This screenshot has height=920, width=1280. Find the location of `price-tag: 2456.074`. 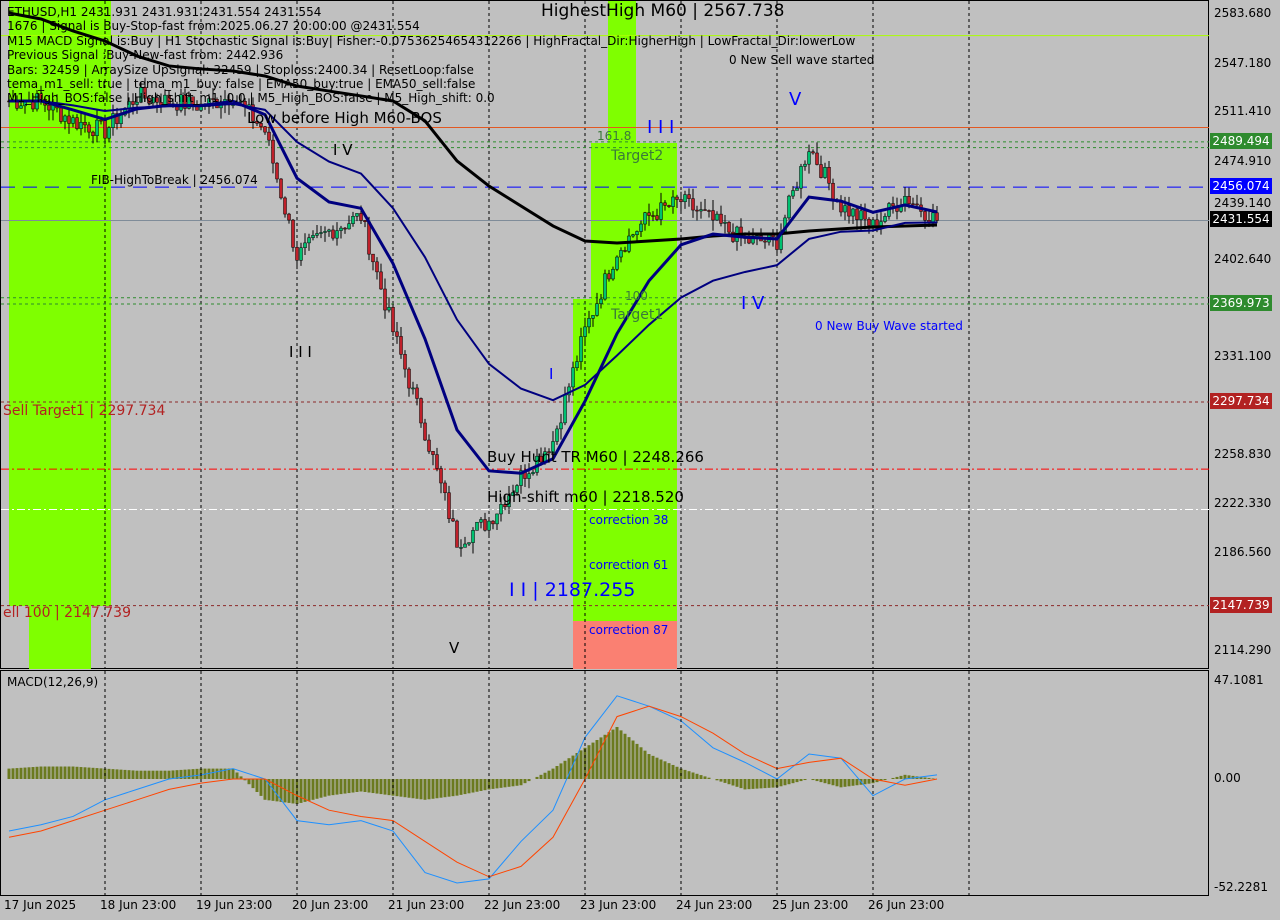

price-tag: 2456.074 is located at coordinates (1241, 186).